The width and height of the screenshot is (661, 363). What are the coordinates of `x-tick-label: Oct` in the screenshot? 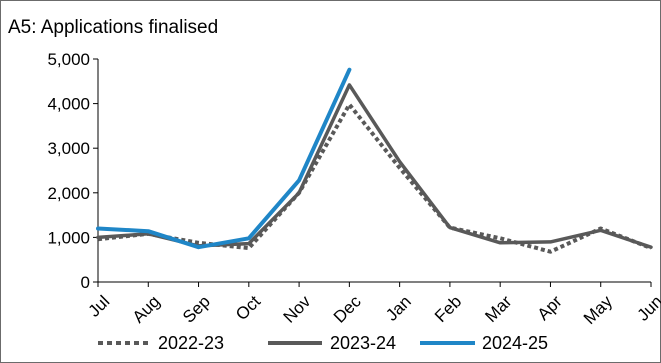 It's located at (248, 308).